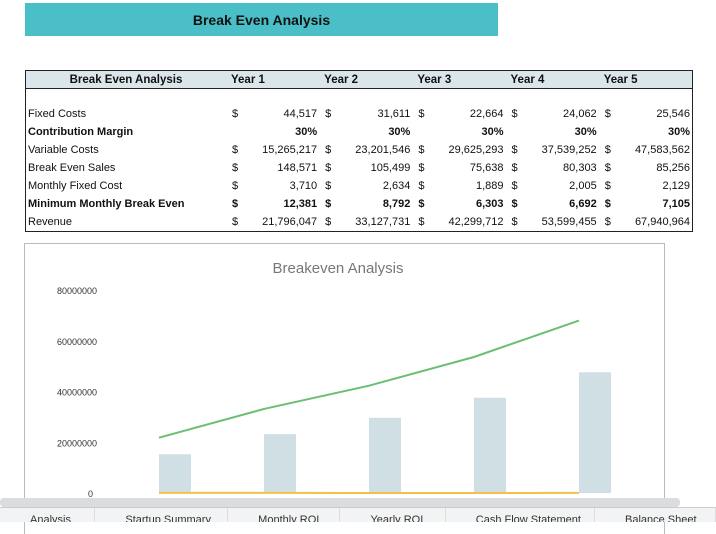 The width and height of the screenshot is (716, 534). I want to click on sheet-tab: Yearly ROI, so click(392, 515).